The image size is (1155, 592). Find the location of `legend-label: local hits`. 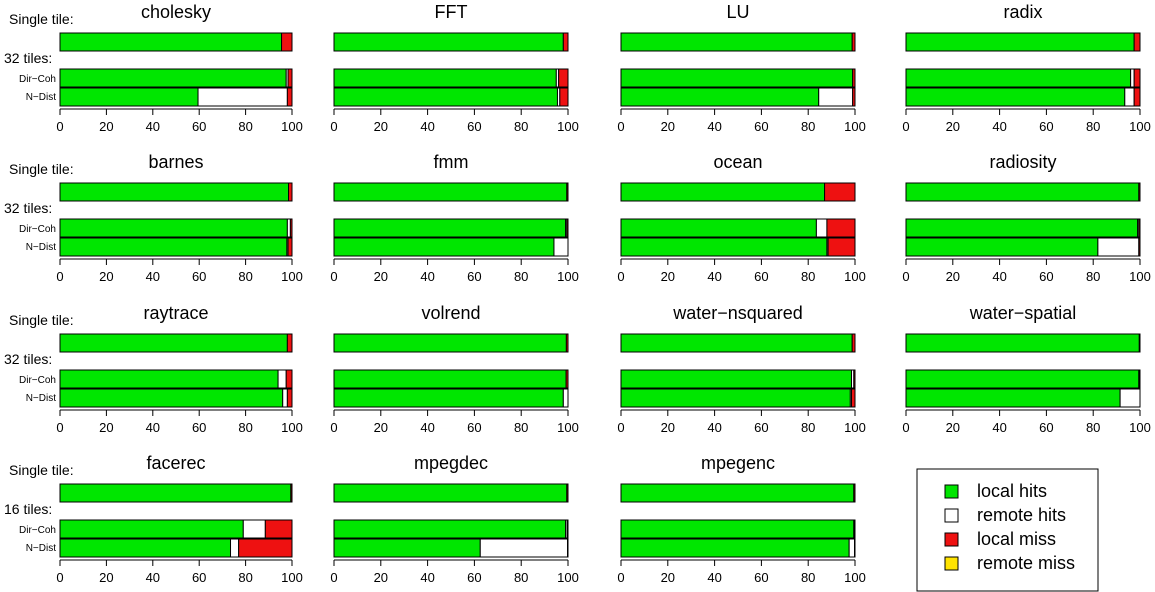

legend-label: local hits is located at coordinates (1012, 491).